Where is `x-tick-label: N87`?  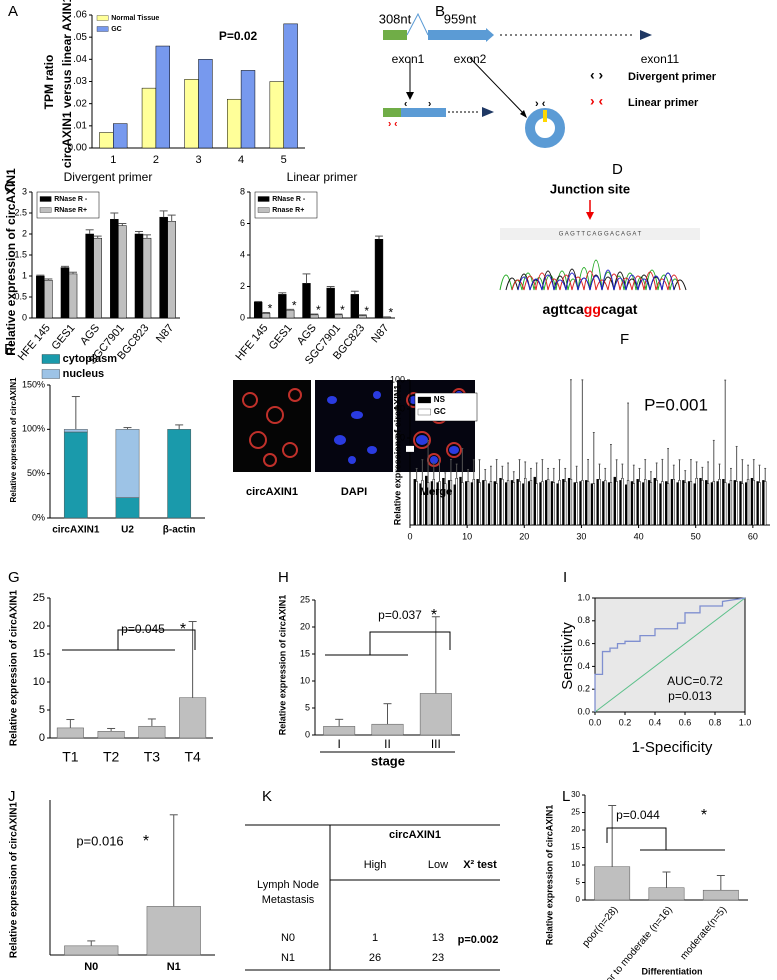
x-tick-label: N87 is located at coordinates (165, 333).